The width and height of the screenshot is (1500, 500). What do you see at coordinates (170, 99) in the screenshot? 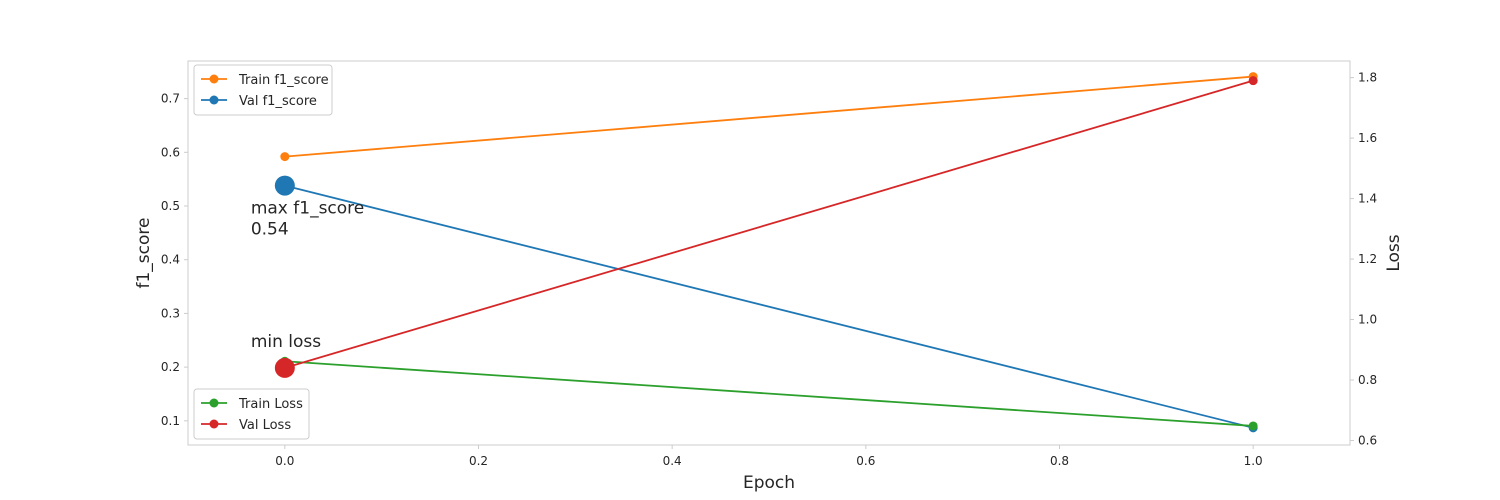
I see `y-left-tick-label: 0.7` at bounding box center [170, 99].